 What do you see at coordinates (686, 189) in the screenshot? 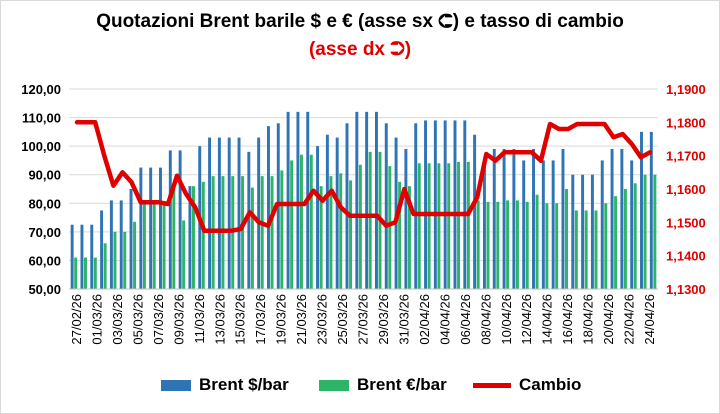
I see `y-right-tick-label: 1,1600` at bounding box center [686, 189].